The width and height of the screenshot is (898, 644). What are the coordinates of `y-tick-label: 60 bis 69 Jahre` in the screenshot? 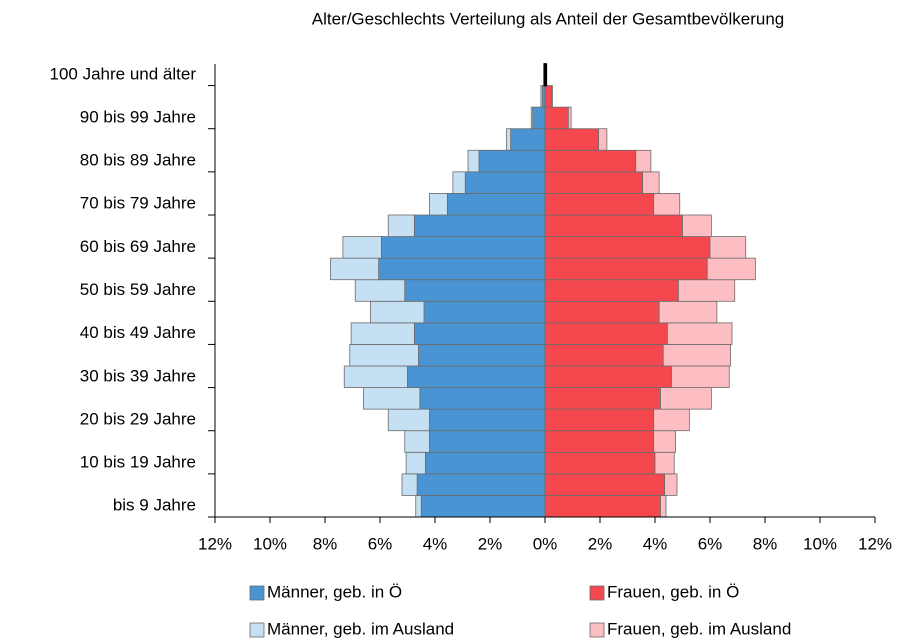 It's located at (138, 246).